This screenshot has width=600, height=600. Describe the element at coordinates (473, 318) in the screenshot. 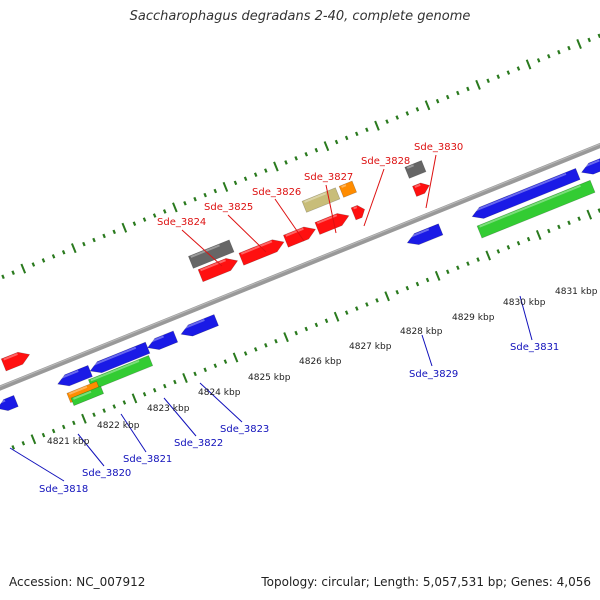

I see `scale-label-4829: 4829 kbp` at that location.